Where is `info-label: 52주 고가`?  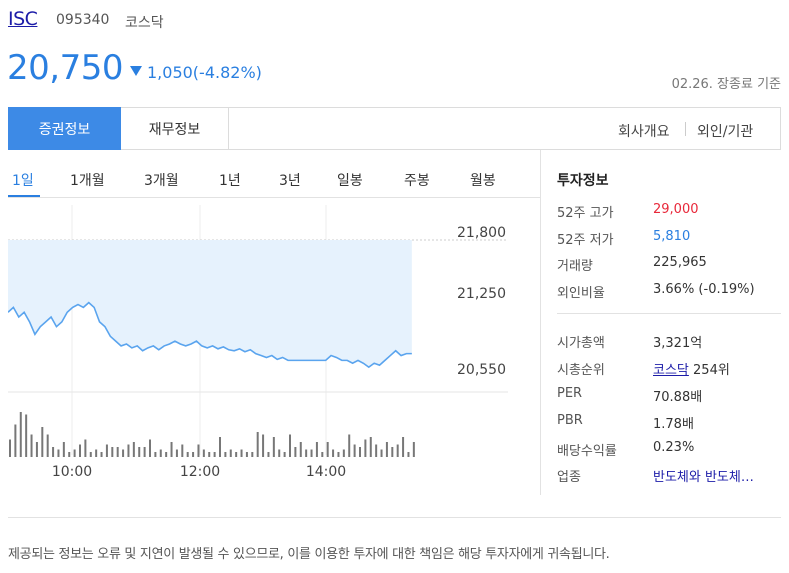
info-label: 52주 고가 is located at coordinates (585, 213).